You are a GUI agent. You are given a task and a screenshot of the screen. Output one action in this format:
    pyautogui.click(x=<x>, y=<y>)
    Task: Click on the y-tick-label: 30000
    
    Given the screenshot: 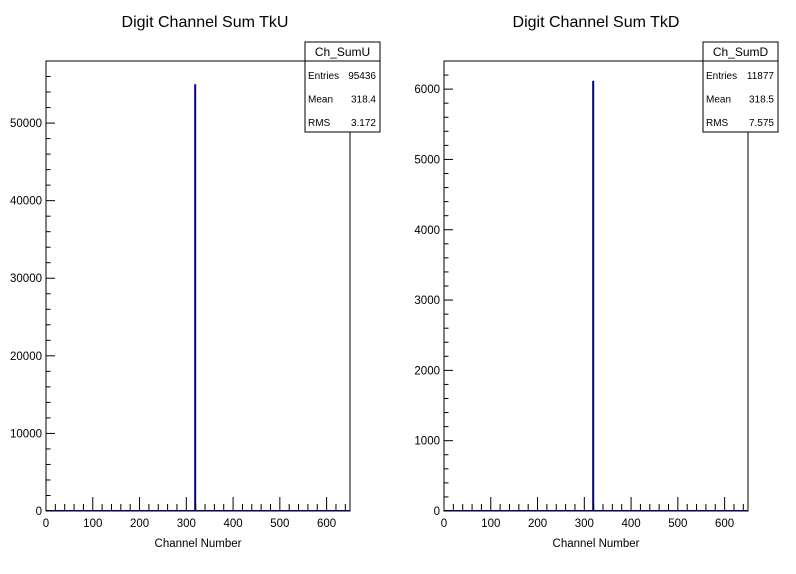 What is the action you would take?
    pyautogui.click(x=26, y=279)
    